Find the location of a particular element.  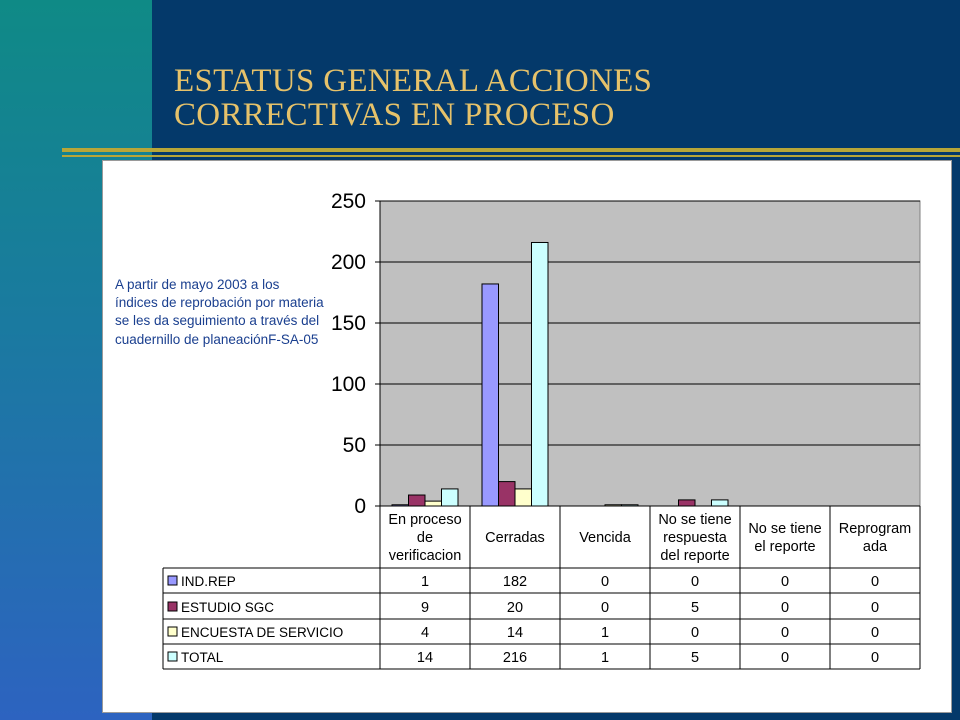

table-value: 9 is located at coordinates (425, 608).